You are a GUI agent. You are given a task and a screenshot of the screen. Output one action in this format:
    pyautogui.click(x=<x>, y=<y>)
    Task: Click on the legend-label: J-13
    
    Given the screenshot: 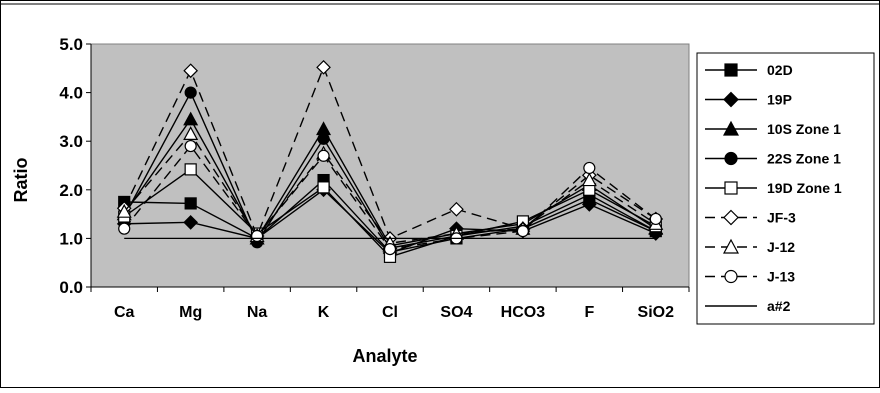 What is the action you would take?
    pyautogui.click(x=781, y=277)
    